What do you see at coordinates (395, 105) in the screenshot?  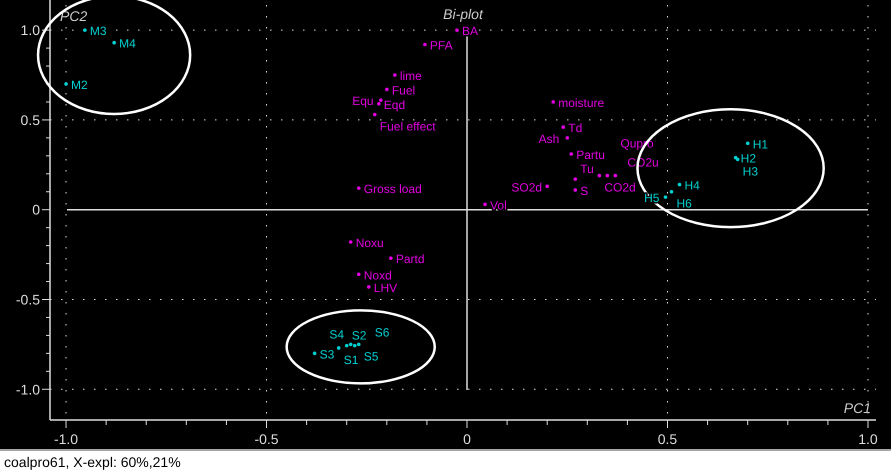 I see `data-label: Eqd` at bounding box center [395, 105].